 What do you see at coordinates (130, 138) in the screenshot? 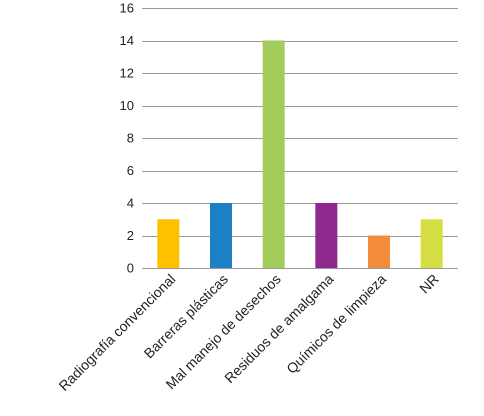
I see `y-tick-label-8: 8` at bounding box center [130, 138].